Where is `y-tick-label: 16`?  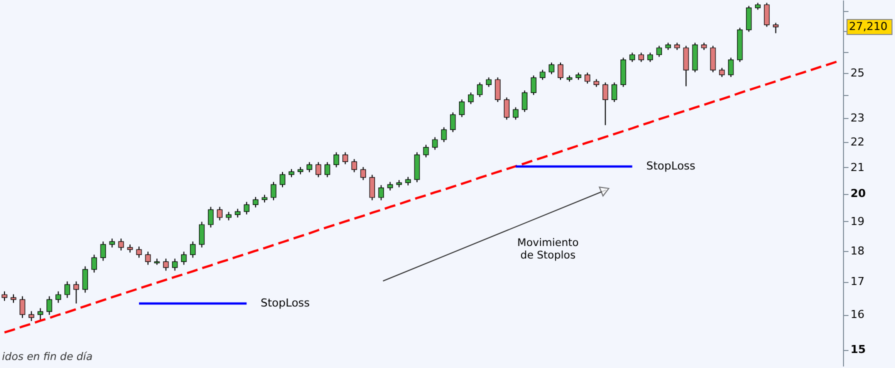 y-tick-label: 16 is located at coordinates (857, 315).